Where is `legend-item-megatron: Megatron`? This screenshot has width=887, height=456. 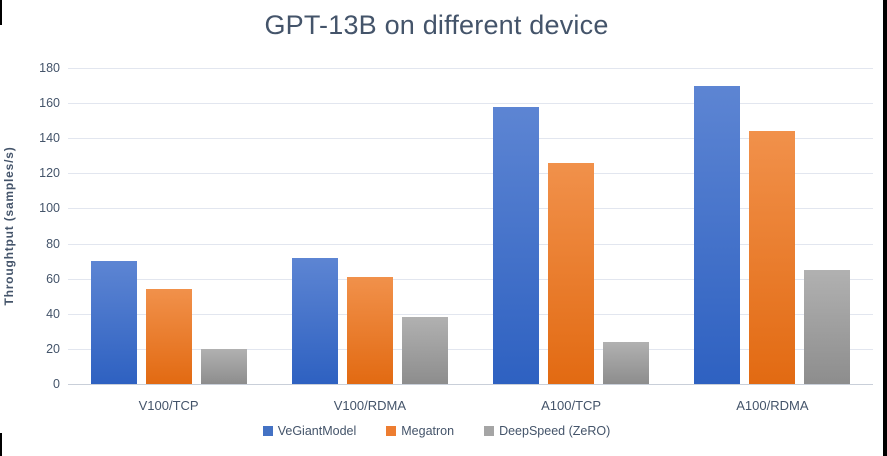
legend-item-megatron: Megatron is located at coordinates (420, 431).